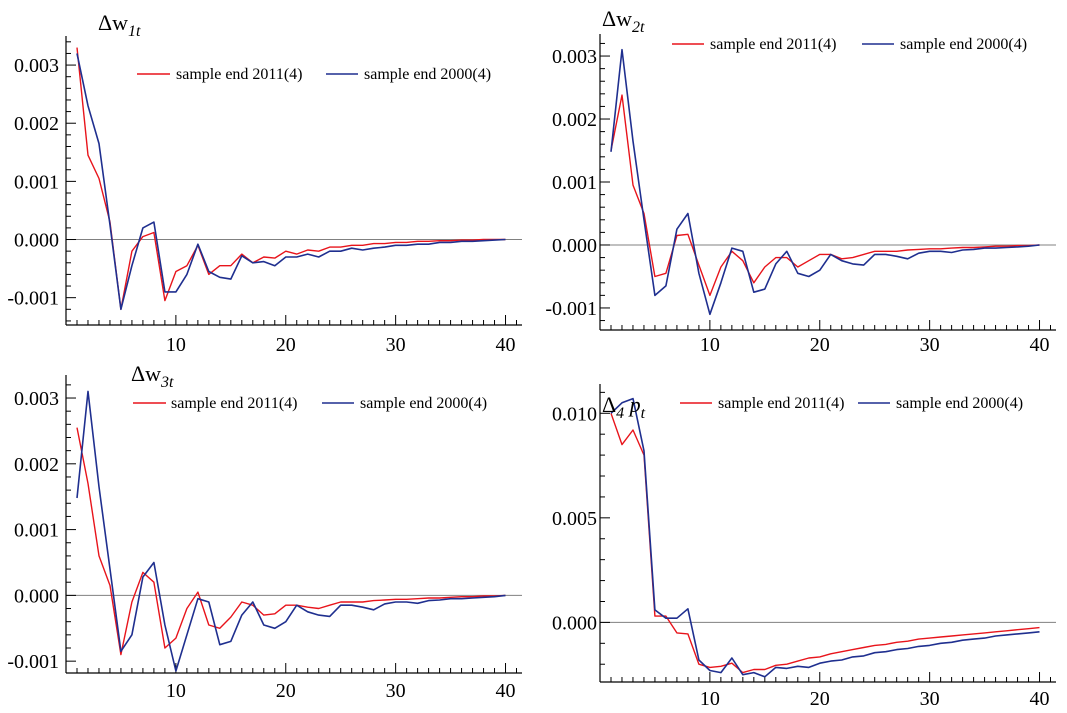  I want to click on chart-title: Δw2t, so click(623, 21).